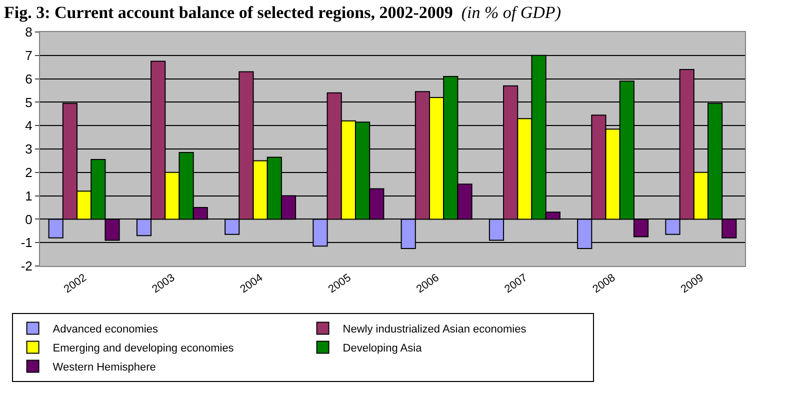  Describe the element at coordinates (28, 32) in the screenshot. I see `y-tick-label: 8` at that location.